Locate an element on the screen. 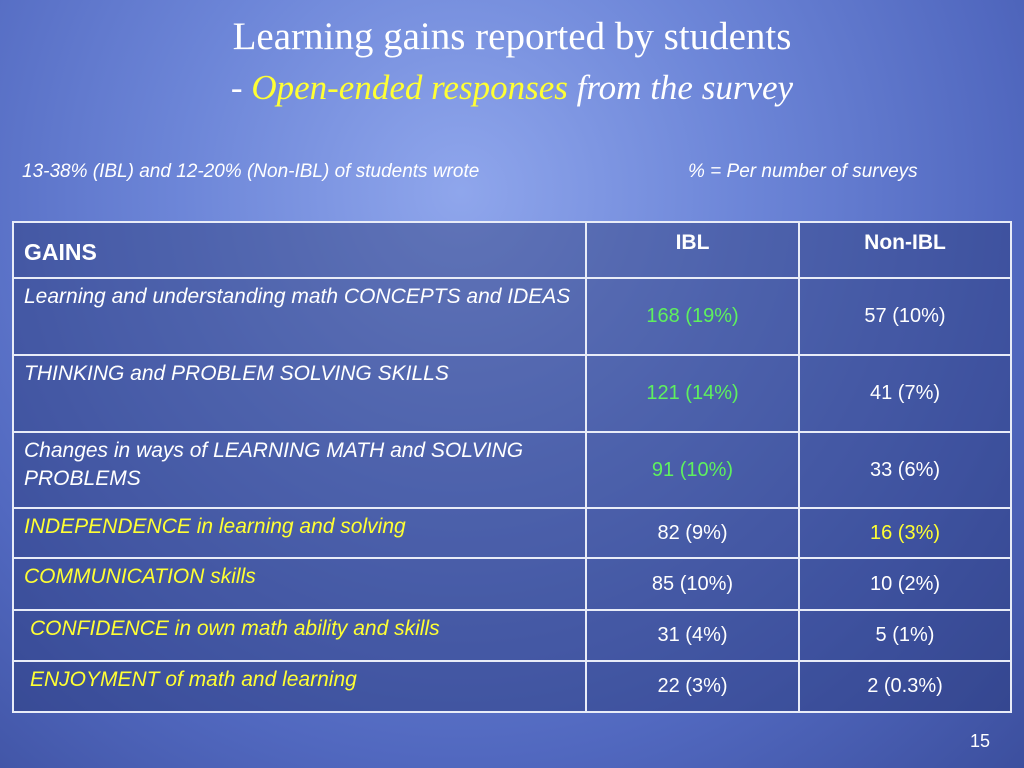 The width and height of the screenshot is (1024, 768). note-right: % = Per number of surveys is located at coordinates (803, 171).